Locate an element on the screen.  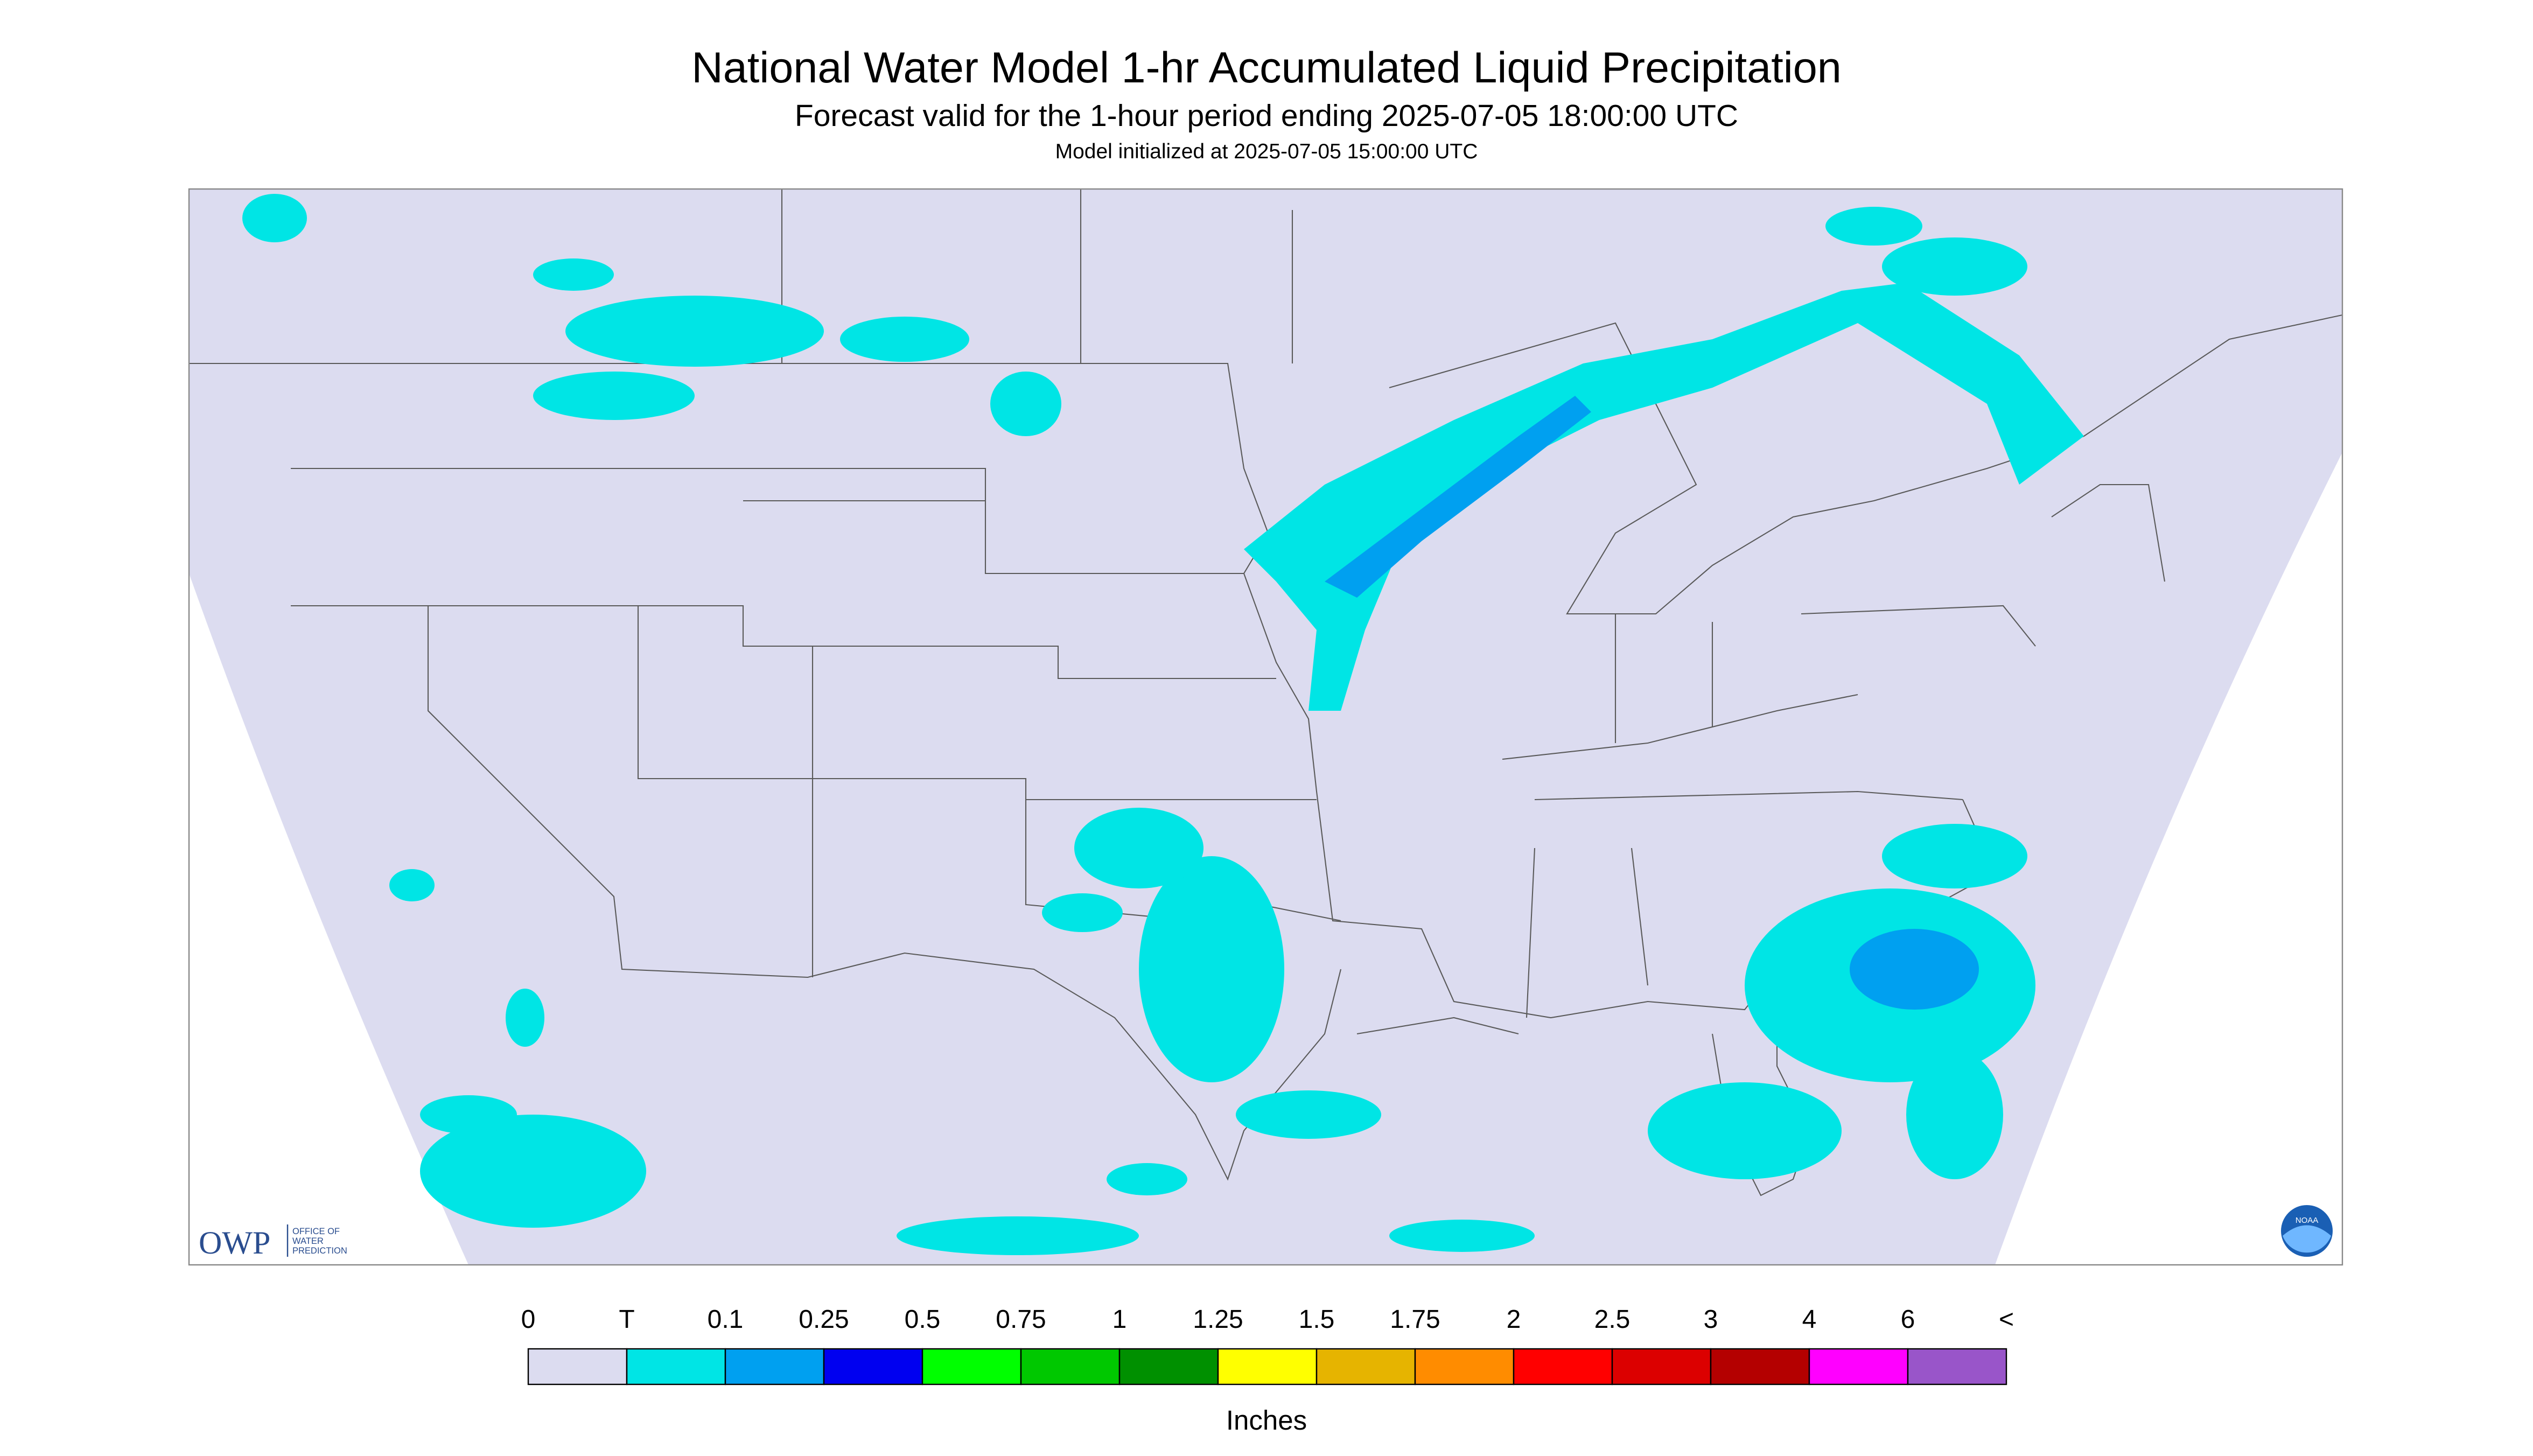
colorbar-label: 0.1 is located at coordinates (726, 1319).